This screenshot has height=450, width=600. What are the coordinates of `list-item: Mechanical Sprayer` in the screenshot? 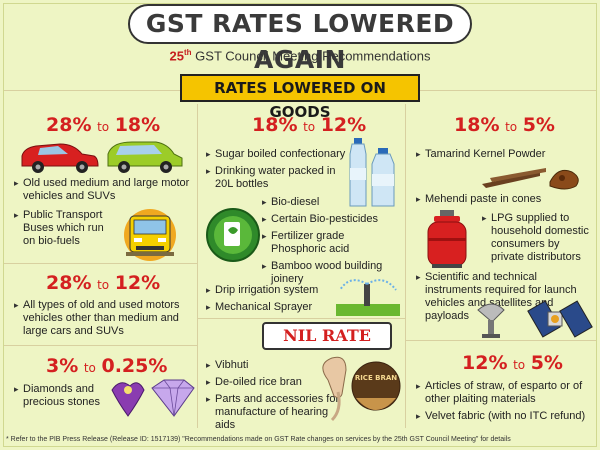 It's located at (271, 307).